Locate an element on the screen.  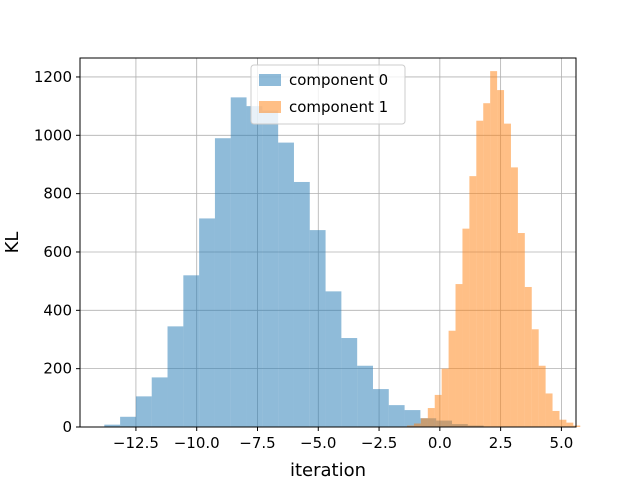
legend: component 0 component 1 is located at coordinates (328, 94).